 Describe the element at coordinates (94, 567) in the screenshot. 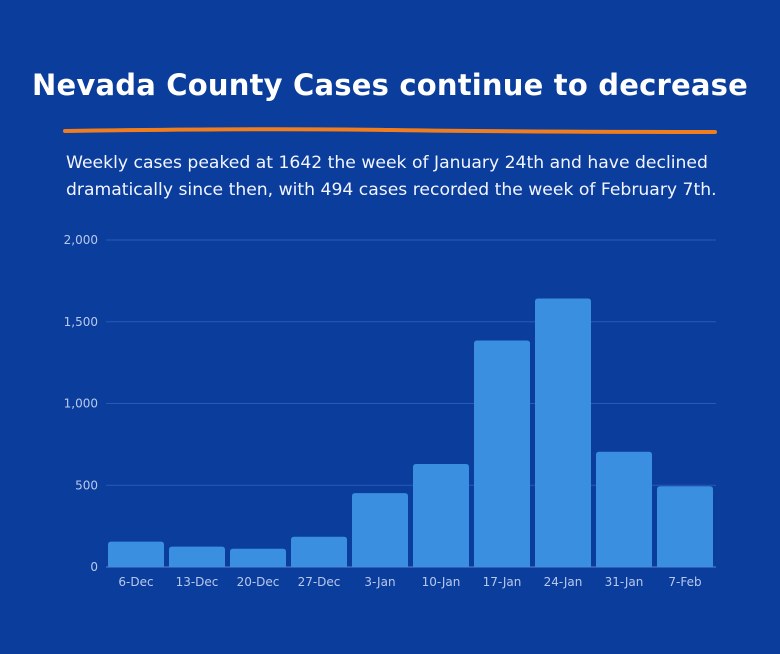

I see `y-tick-label: 0` at that location.